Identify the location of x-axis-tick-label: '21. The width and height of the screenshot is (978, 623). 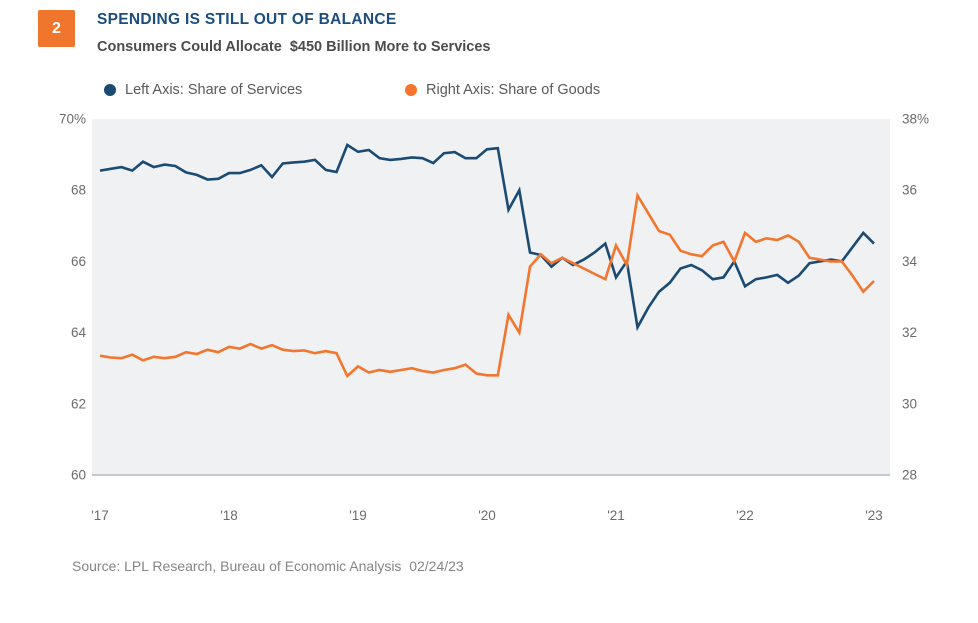
(616, 515).